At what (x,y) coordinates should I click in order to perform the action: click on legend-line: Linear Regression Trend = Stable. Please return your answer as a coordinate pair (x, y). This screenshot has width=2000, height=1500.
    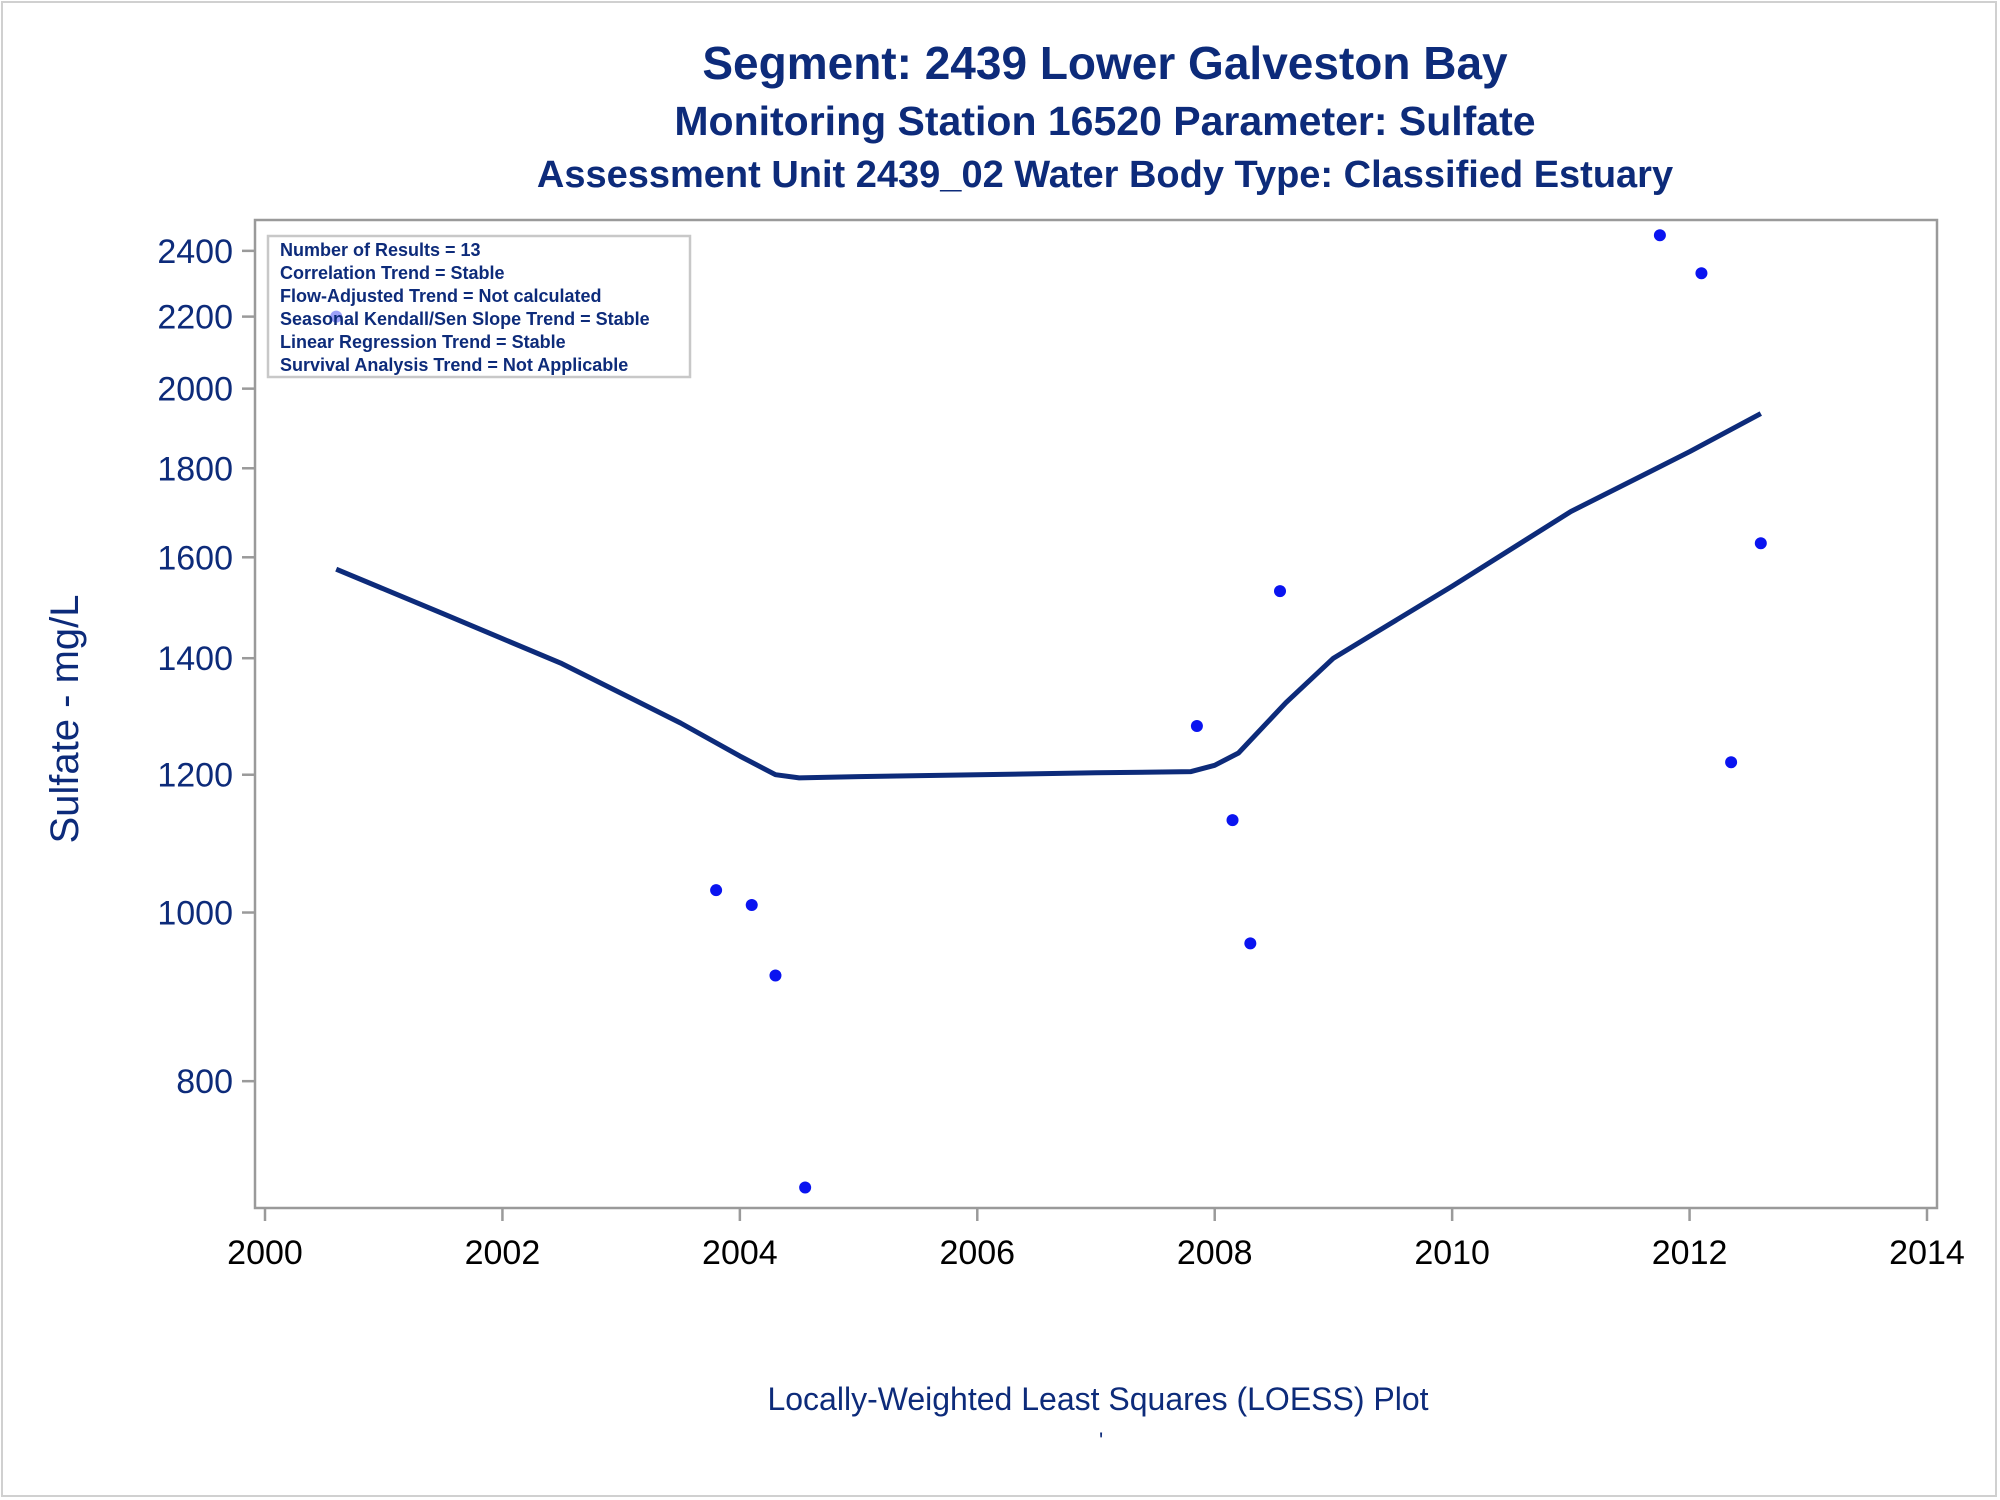
    Looking at the image, I should click on (423, 342).